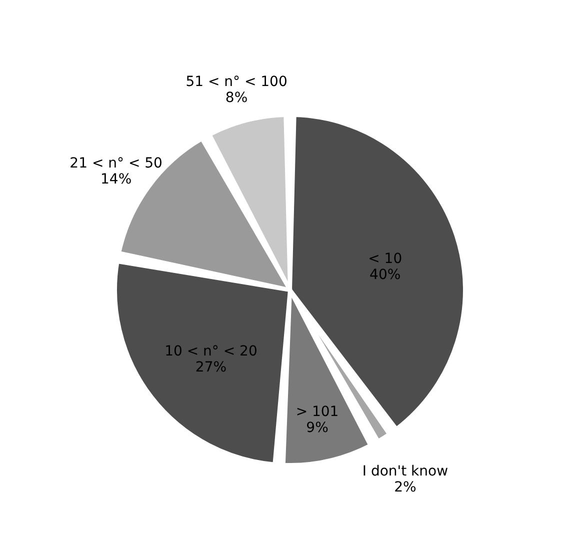 The image size is (566, 540). I want to click on data-label: 14%, so click(116, 180).